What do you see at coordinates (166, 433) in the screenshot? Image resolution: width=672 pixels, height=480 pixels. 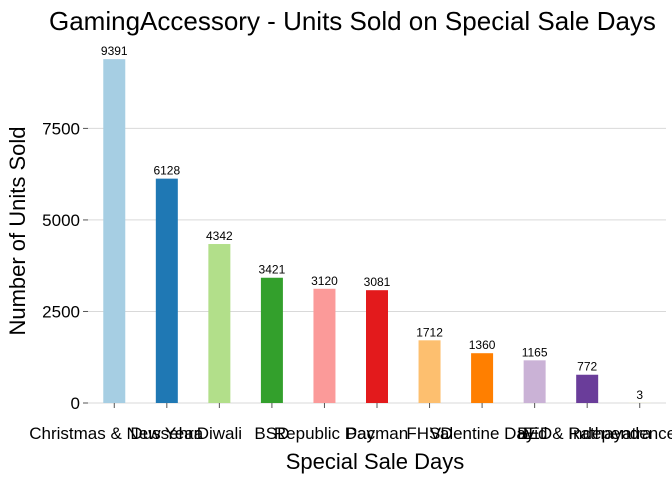 I see `x-tick-label: Dussehra` at bounding box center [166, 433].